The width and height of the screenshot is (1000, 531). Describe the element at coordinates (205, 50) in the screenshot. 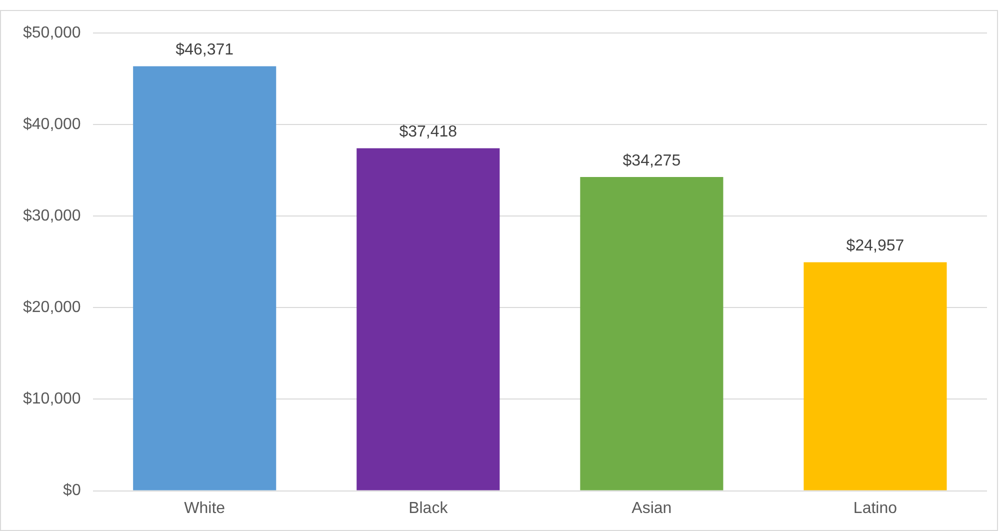

I see `data-label: $46,371` at that location.